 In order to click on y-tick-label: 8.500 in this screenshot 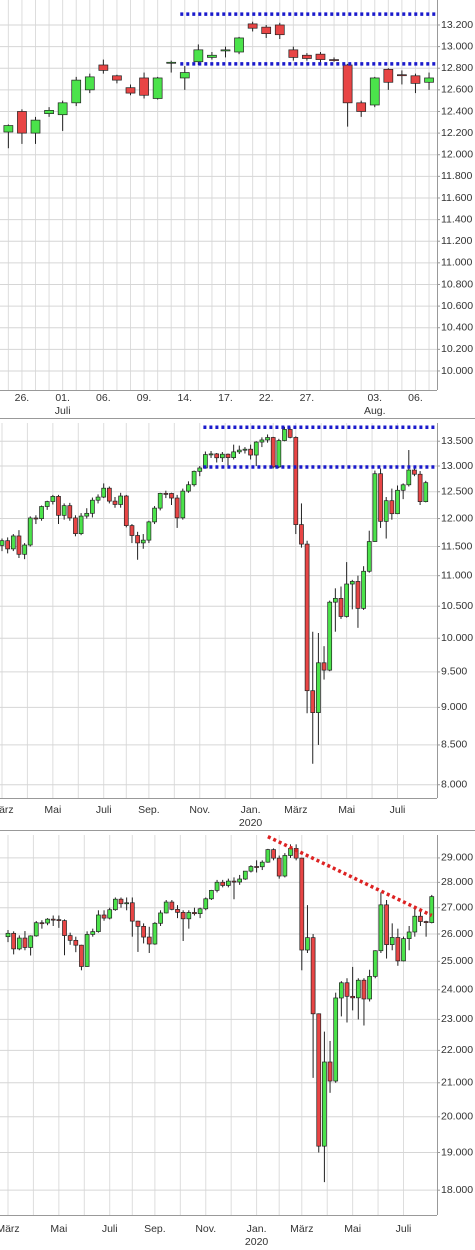, I will do `click(454, 745)`.